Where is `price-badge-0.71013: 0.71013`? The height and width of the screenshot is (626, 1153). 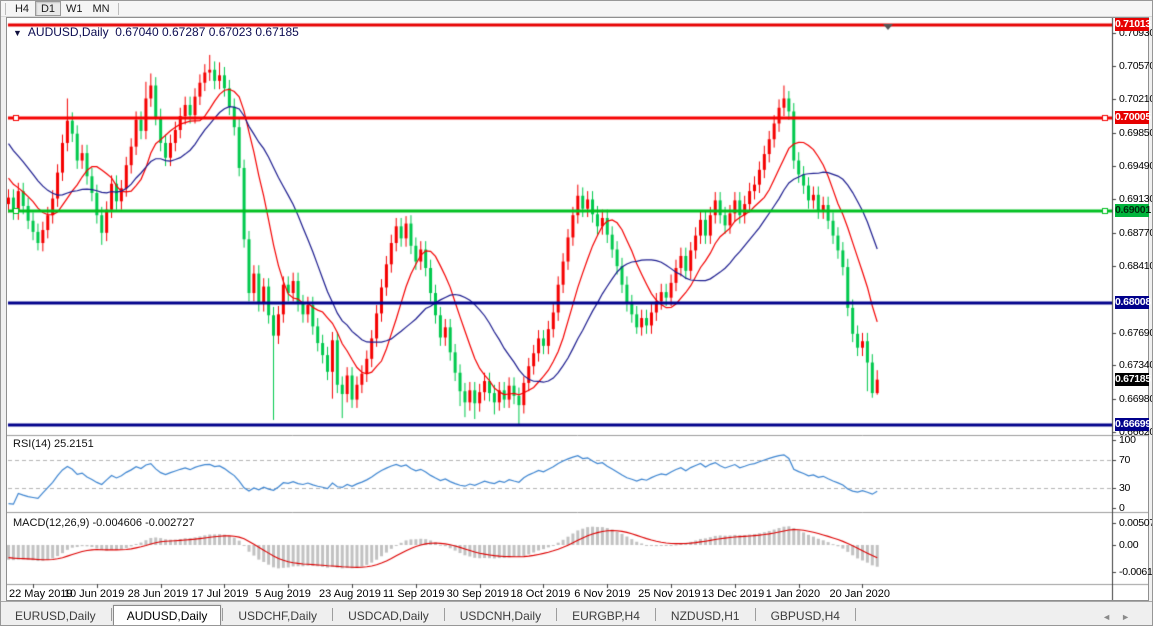
price-badge-0.71013: 0.71013 is located at coordinates (1133, 24).